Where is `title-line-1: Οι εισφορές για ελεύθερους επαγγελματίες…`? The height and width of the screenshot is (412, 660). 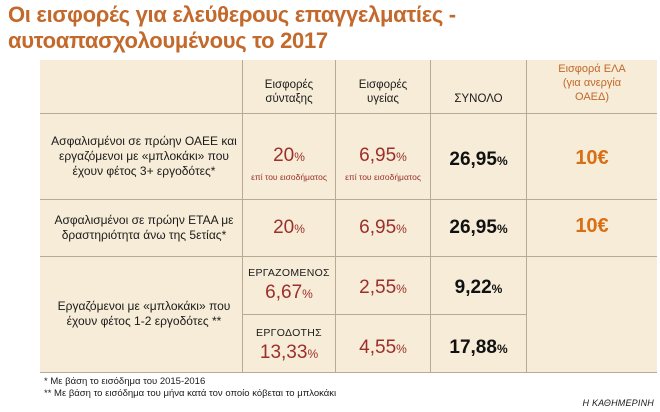 title-line-1: Οι εισφορές για ελεύθερους επαγγελματίες… is located at coordinates (232, 14).